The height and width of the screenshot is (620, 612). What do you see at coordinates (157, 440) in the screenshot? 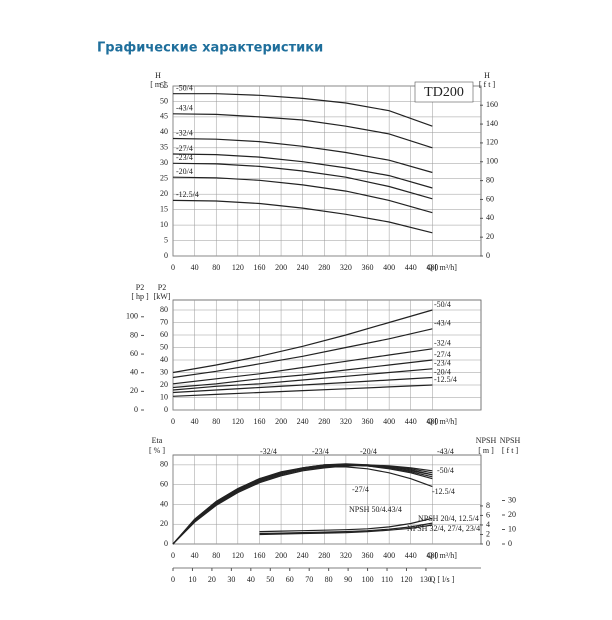
I see `axis-label: Eta` at bounding box center [157, 440].